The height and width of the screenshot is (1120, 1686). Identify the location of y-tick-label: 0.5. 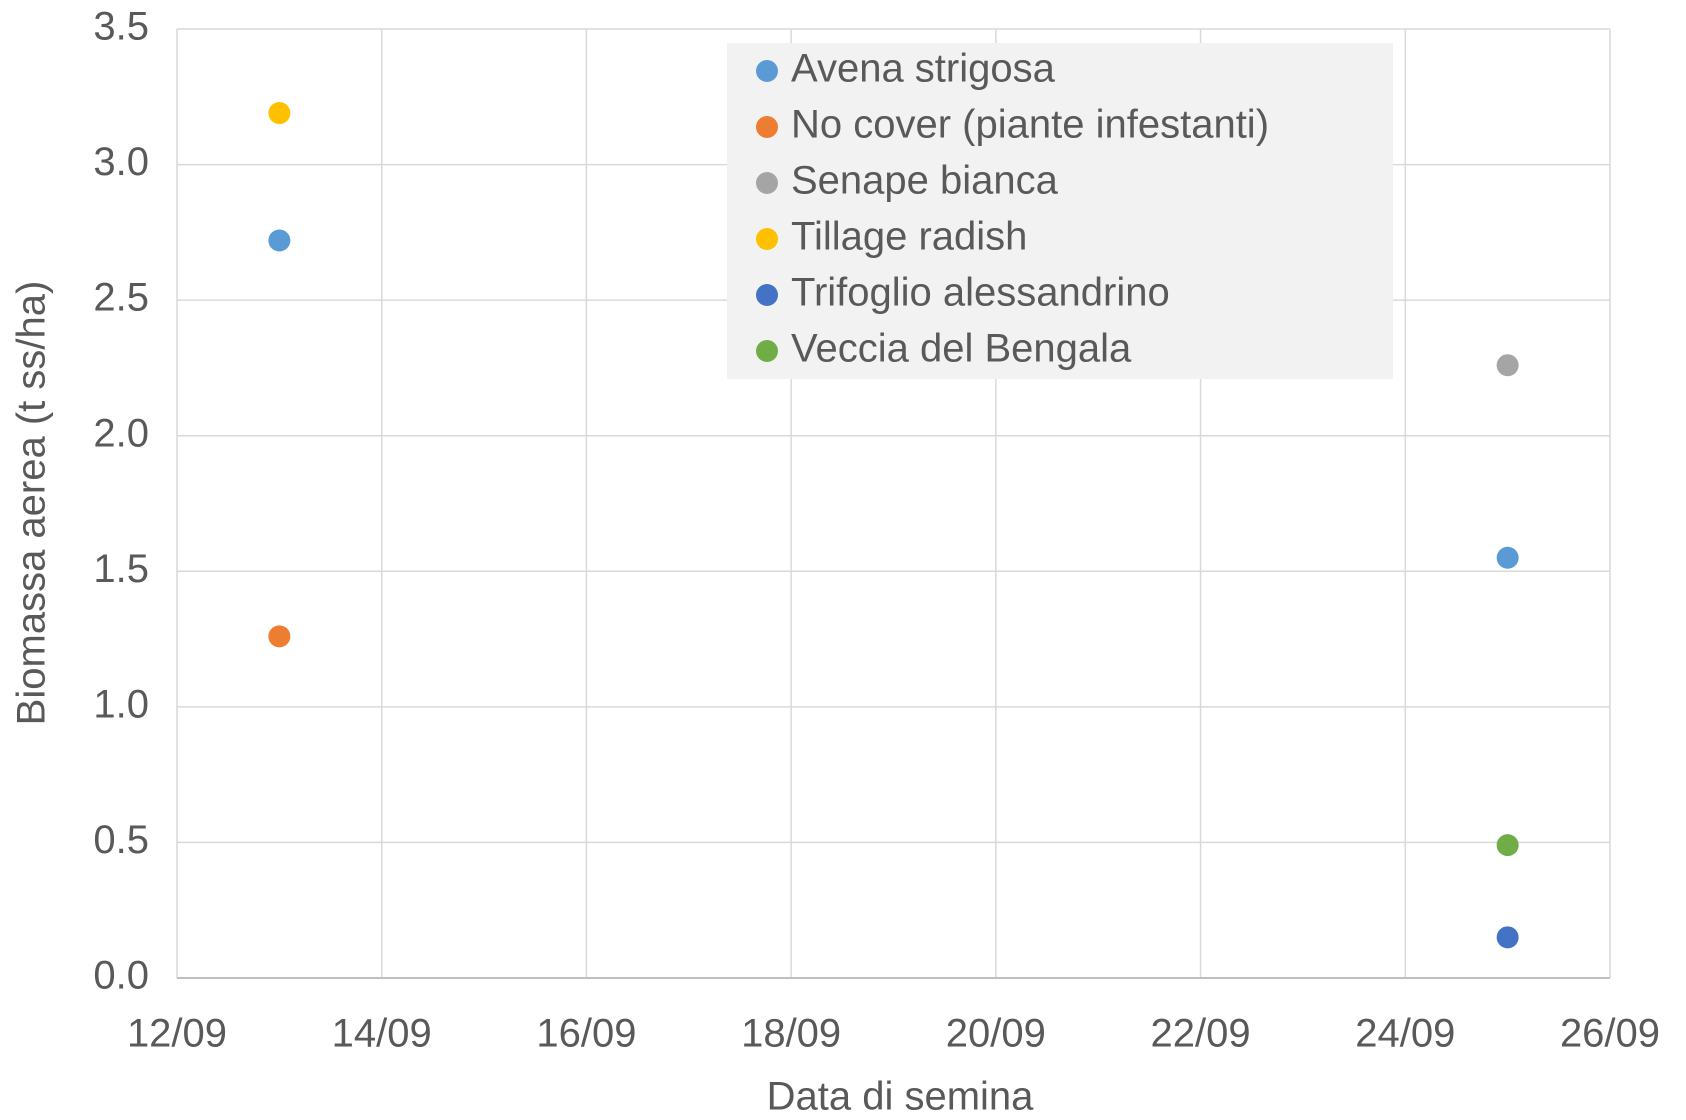
(121, 840).